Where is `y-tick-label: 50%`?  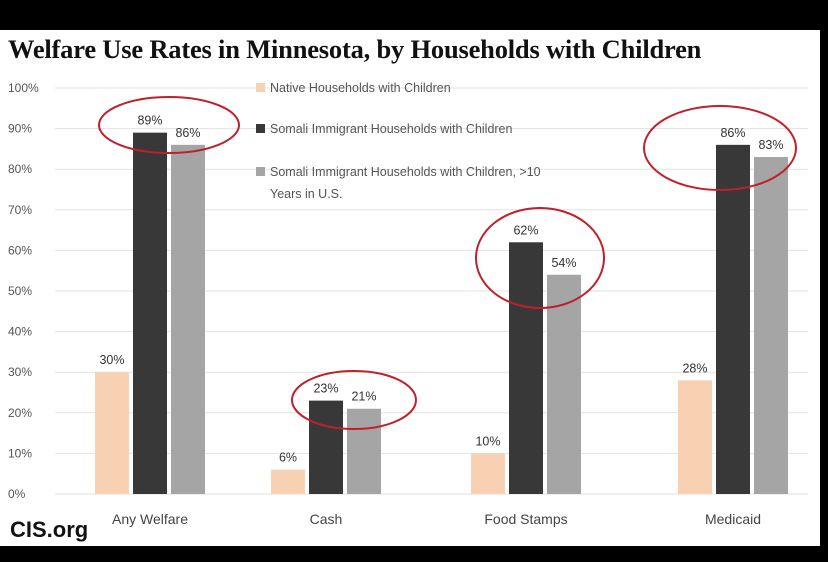 y-tick-label: 50% is located at coordinates (20, 291).